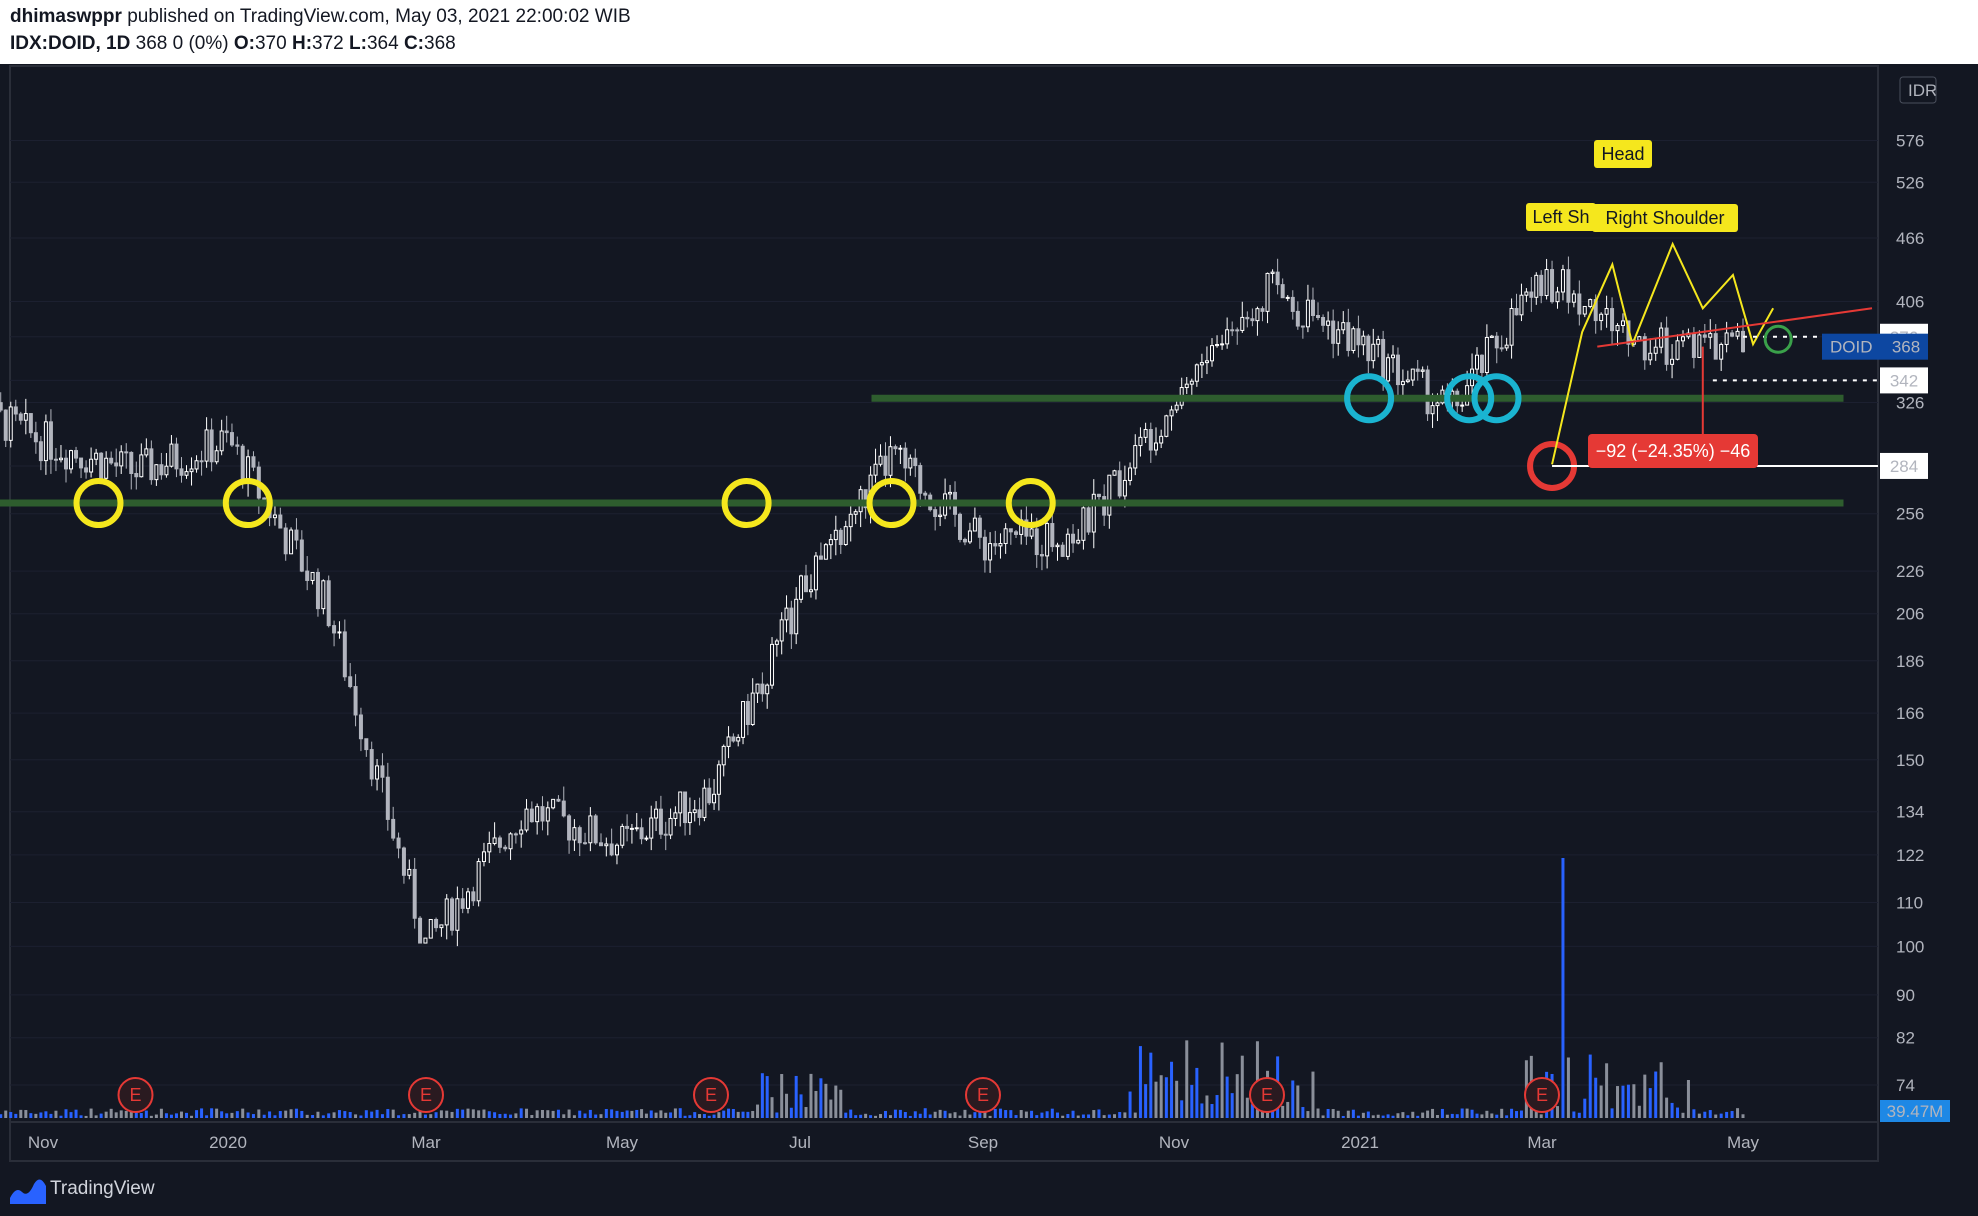 The image size is (1978, 1216). I want to click on tradingview-brand: TradingView, so click(102, 1188).